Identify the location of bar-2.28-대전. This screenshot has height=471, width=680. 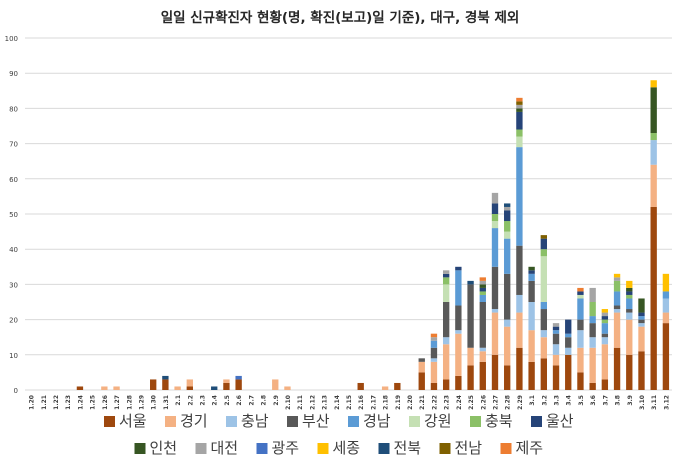
(507, 208).